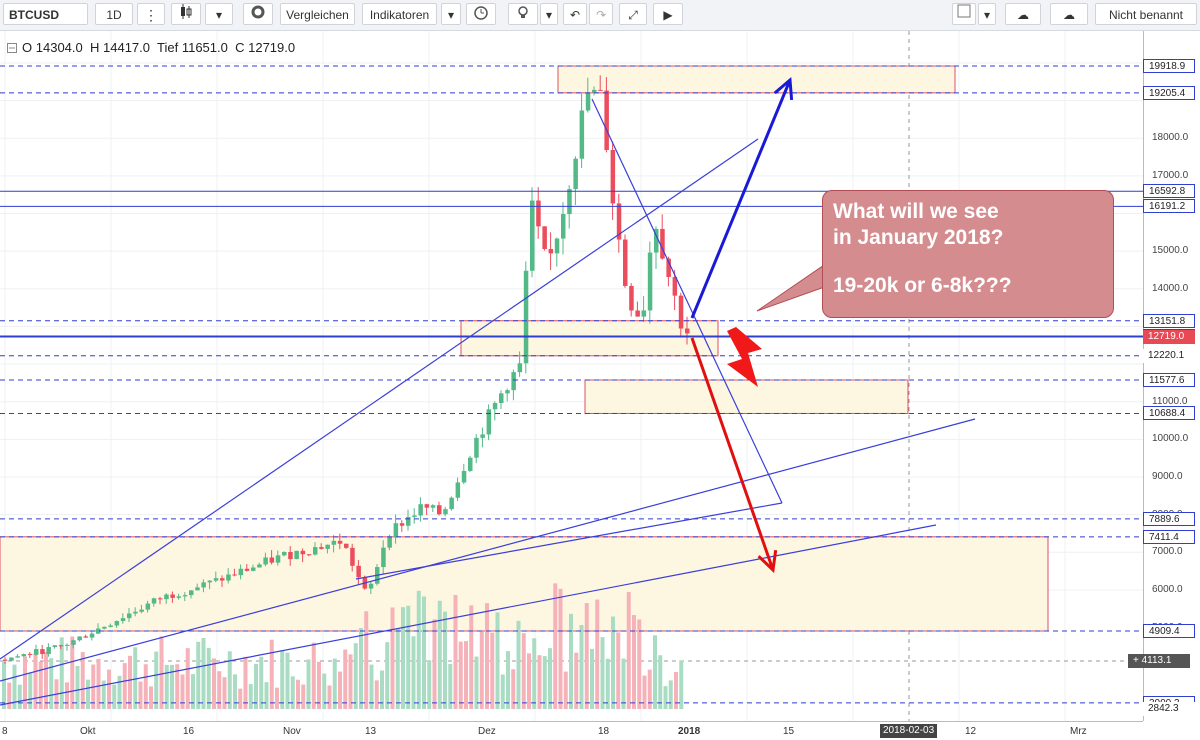  Describe the element at coordinates (964, 14) in the screenshot. I see `color-square-icon` at that location.